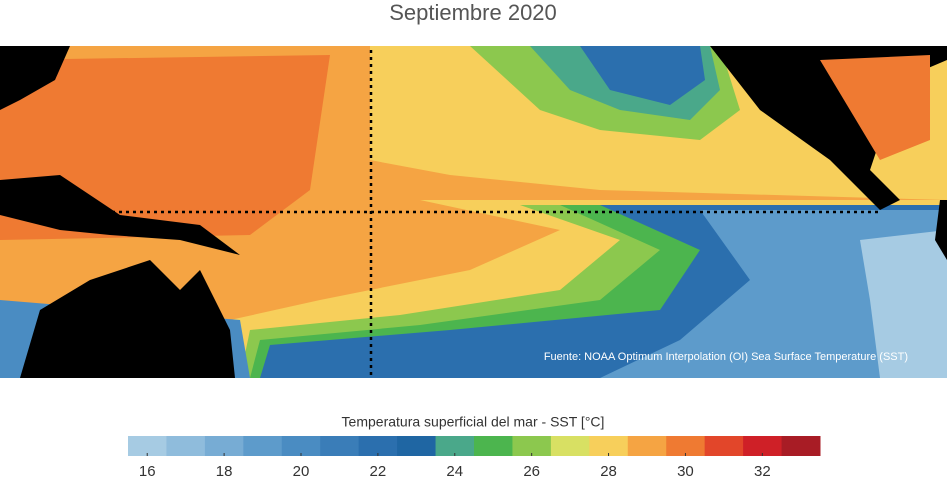  Describe the element at coordinates (378, 471) in the screenshot. I see `colorbar-tick-label: 22` at that location.